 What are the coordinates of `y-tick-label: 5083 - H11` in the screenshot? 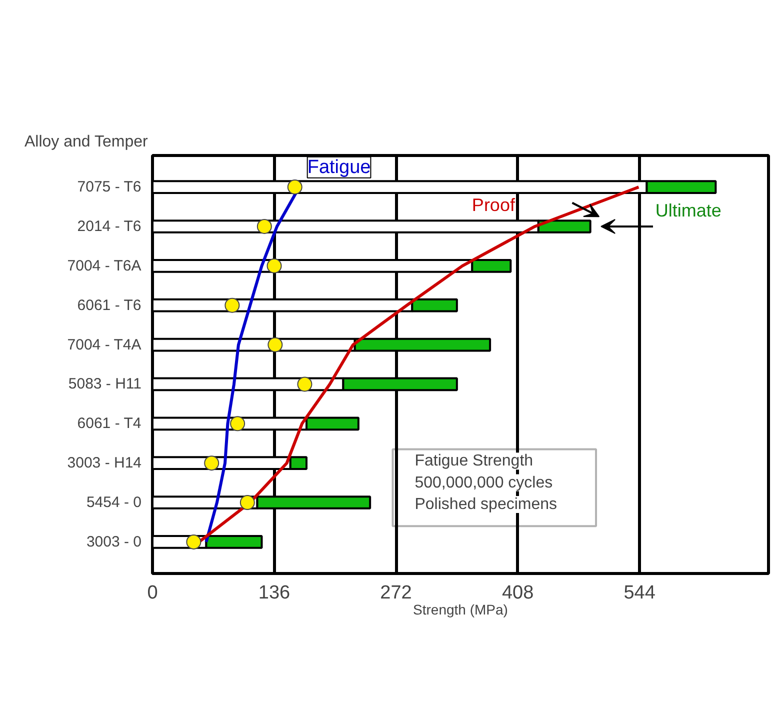 It's located at (105, 384).